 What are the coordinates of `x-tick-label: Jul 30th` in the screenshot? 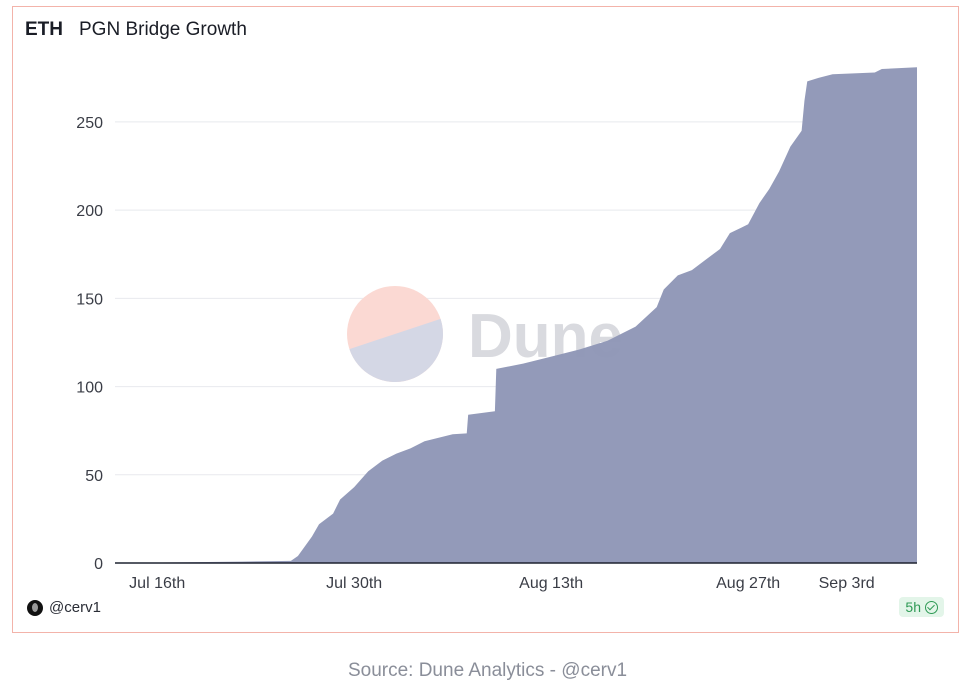 It's located at (354, 583).